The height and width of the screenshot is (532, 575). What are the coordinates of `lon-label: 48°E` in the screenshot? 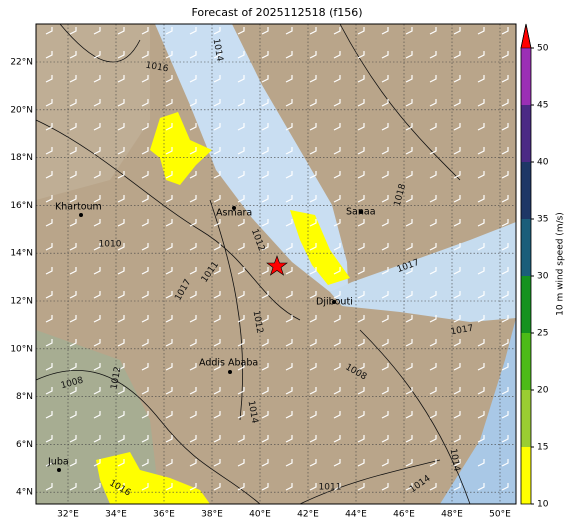 It's located at (452, 515).